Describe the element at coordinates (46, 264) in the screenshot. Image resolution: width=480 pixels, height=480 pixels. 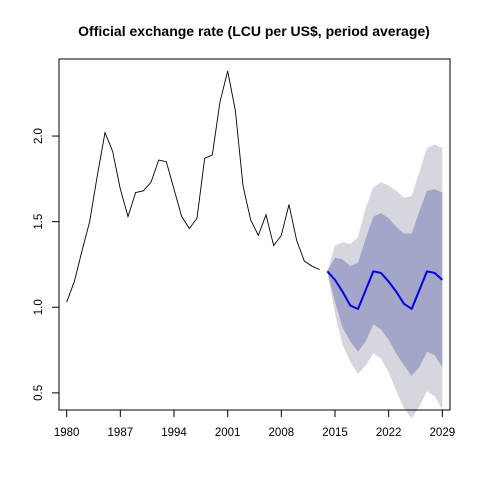
I see `y-axis: 0.5 1.0 1.5 2.0` at that location.